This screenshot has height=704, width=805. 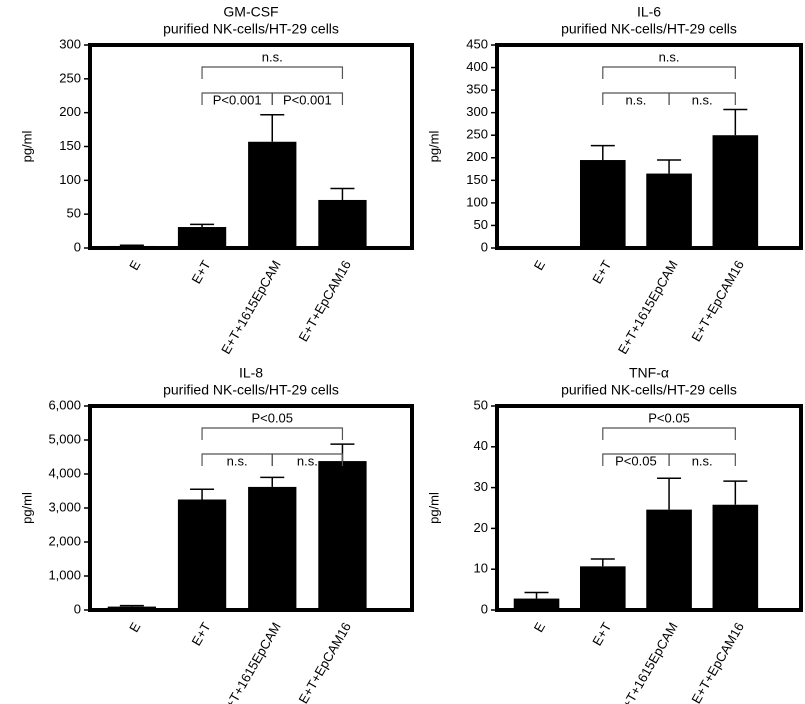 What do you see at coordinates (250, 12) in the screenshot?
I see `chart-title: GM-CSF` at bounding box center [250, 12].